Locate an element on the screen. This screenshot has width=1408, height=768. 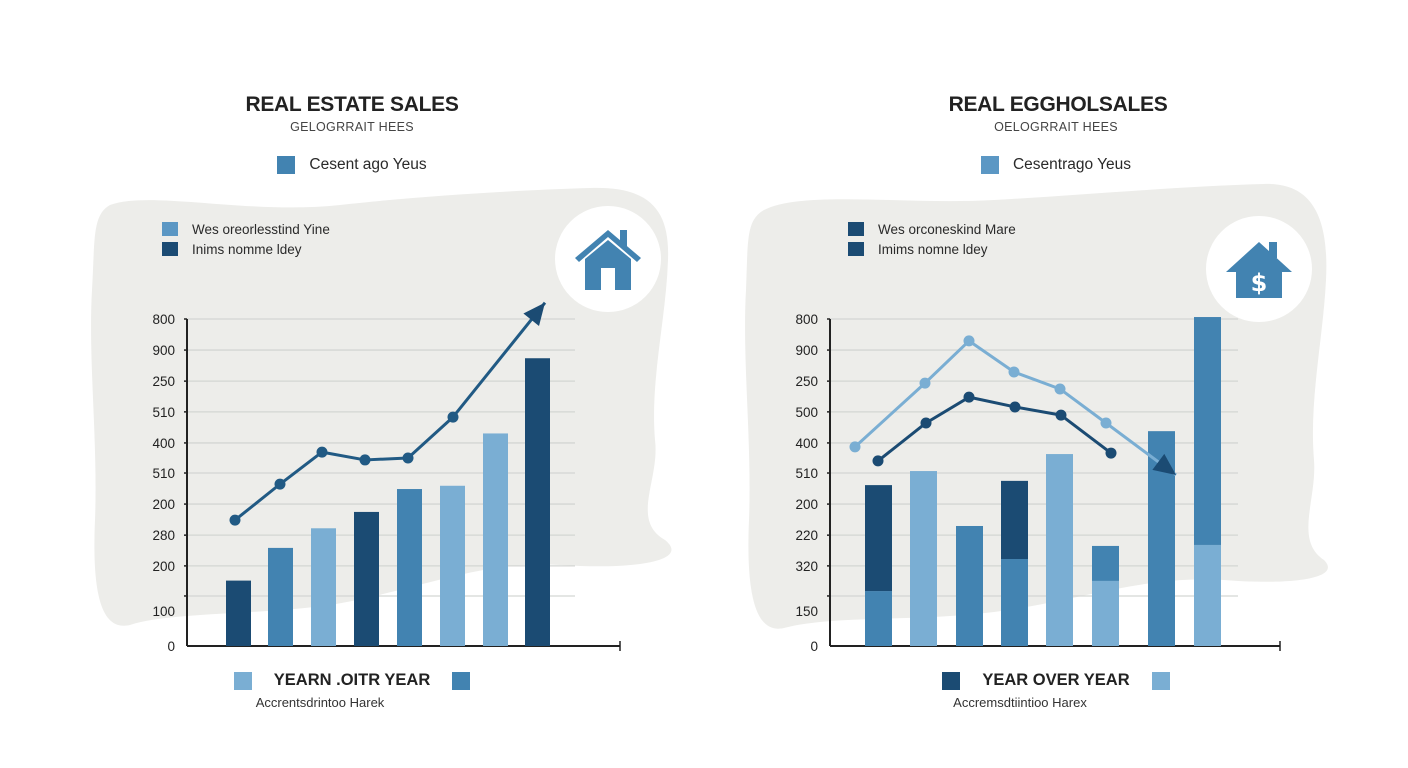
chart-title: REAL ESTATE SALES is located at coordinates (352, 104).